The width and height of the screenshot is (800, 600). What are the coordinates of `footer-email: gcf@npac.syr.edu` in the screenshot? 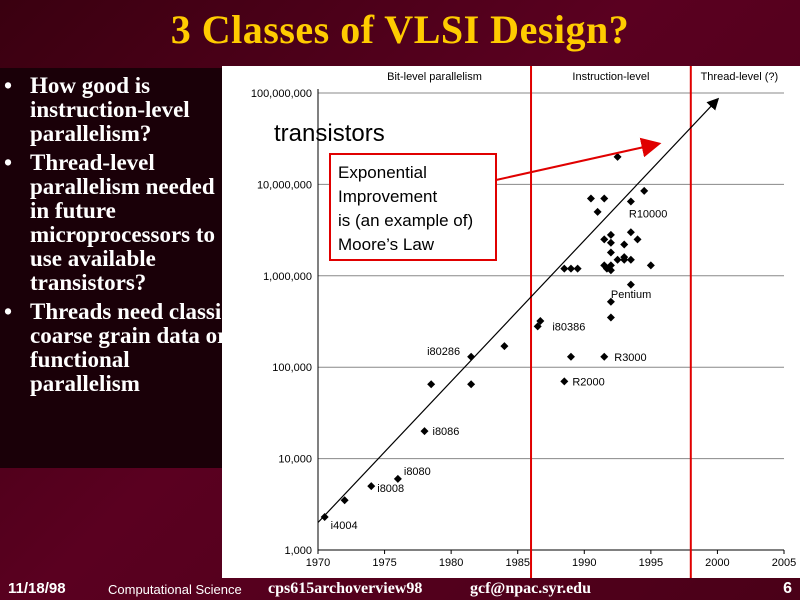 It's located at (530, 588).